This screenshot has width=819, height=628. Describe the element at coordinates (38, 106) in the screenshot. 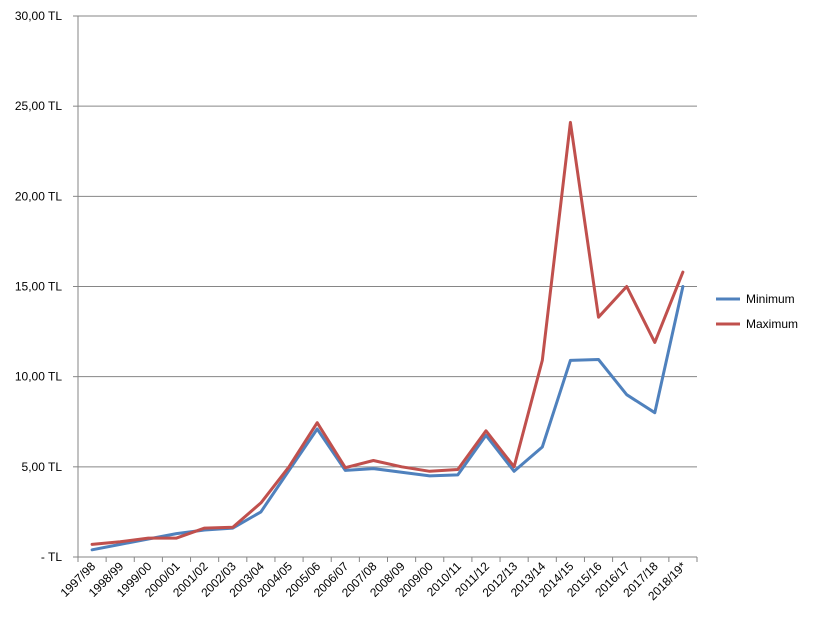

I see `y-tick-label-5: 25,00 TL` at that location.